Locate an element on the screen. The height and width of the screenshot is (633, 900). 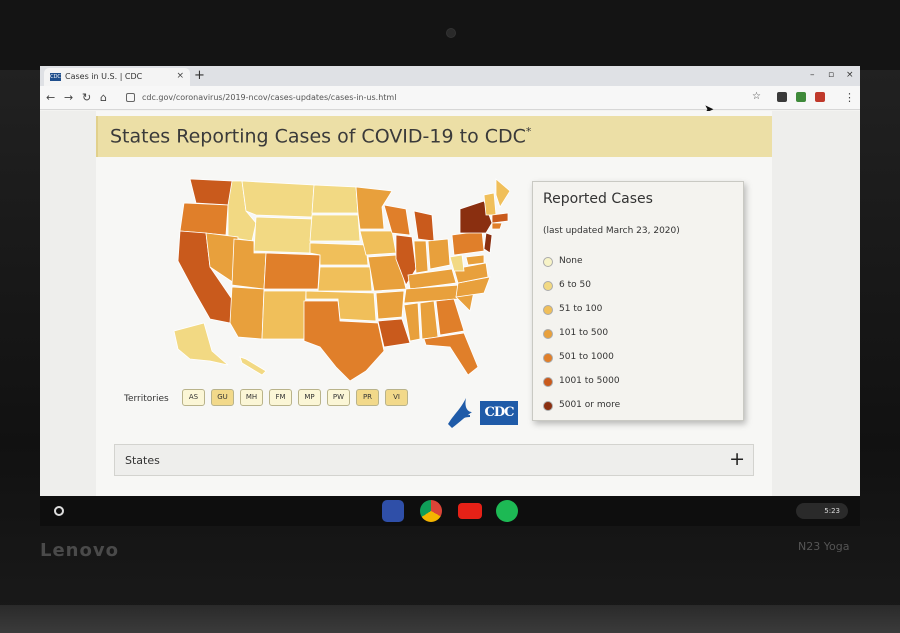
legend-label: None is located at coordinates (571, 261).